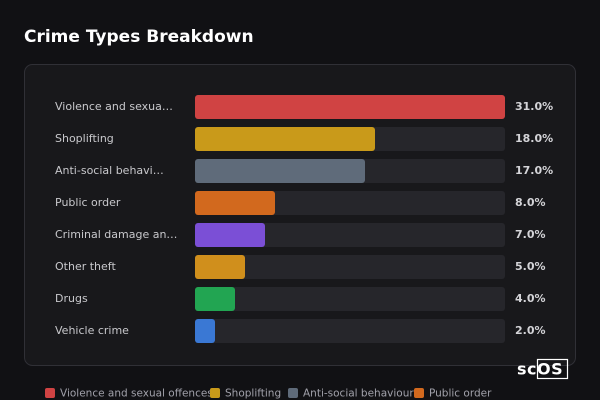  Describe the element at coordinates (358, 394) in the screenshot. I see `legend-label: Anti-social behaviour` at that location.